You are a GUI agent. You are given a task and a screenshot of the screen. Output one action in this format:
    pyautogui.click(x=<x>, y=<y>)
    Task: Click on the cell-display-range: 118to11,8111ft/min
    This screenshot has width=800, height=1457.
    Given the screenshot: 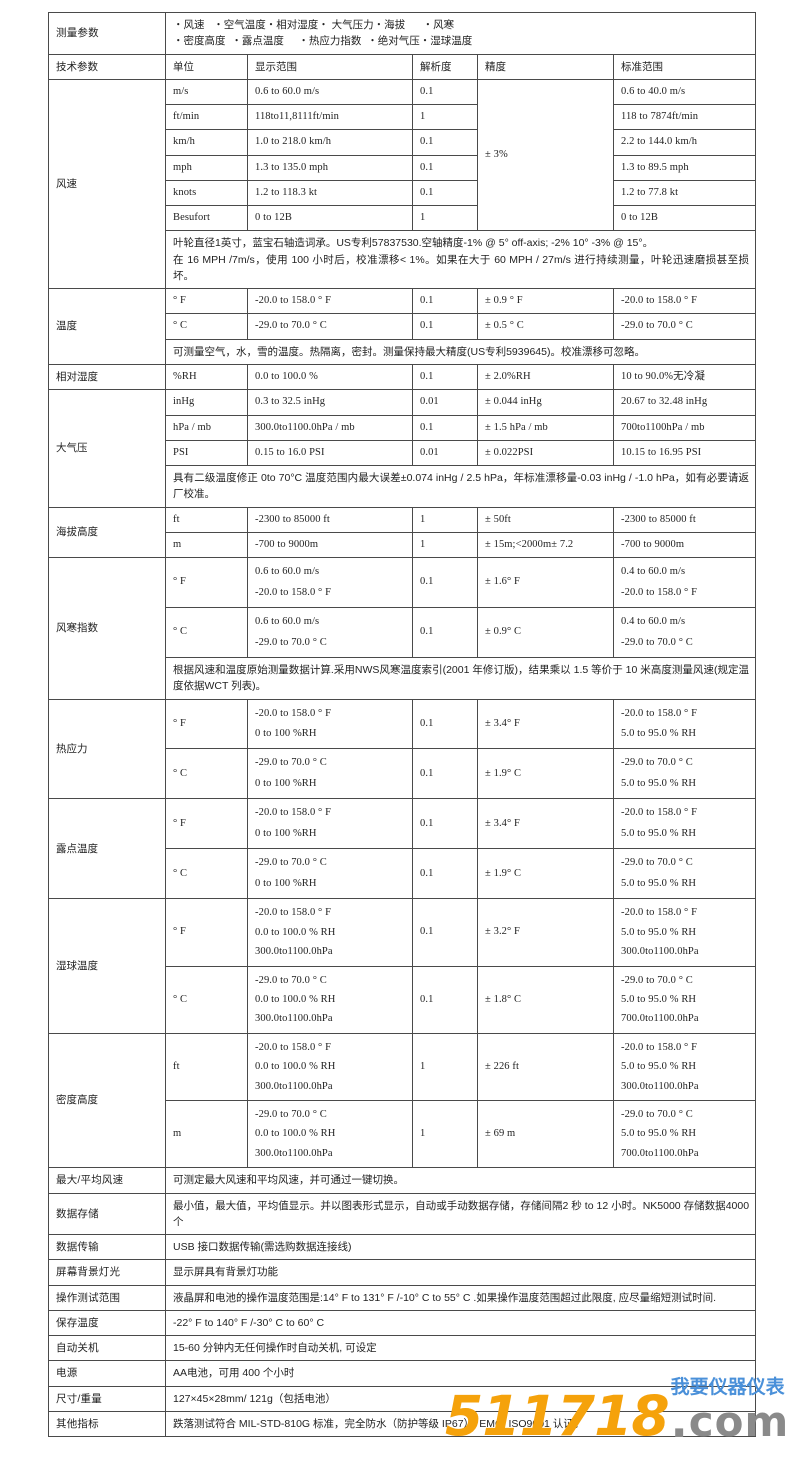 What is the action you would take?
    pyautogui.click(x=330, y=117)
    